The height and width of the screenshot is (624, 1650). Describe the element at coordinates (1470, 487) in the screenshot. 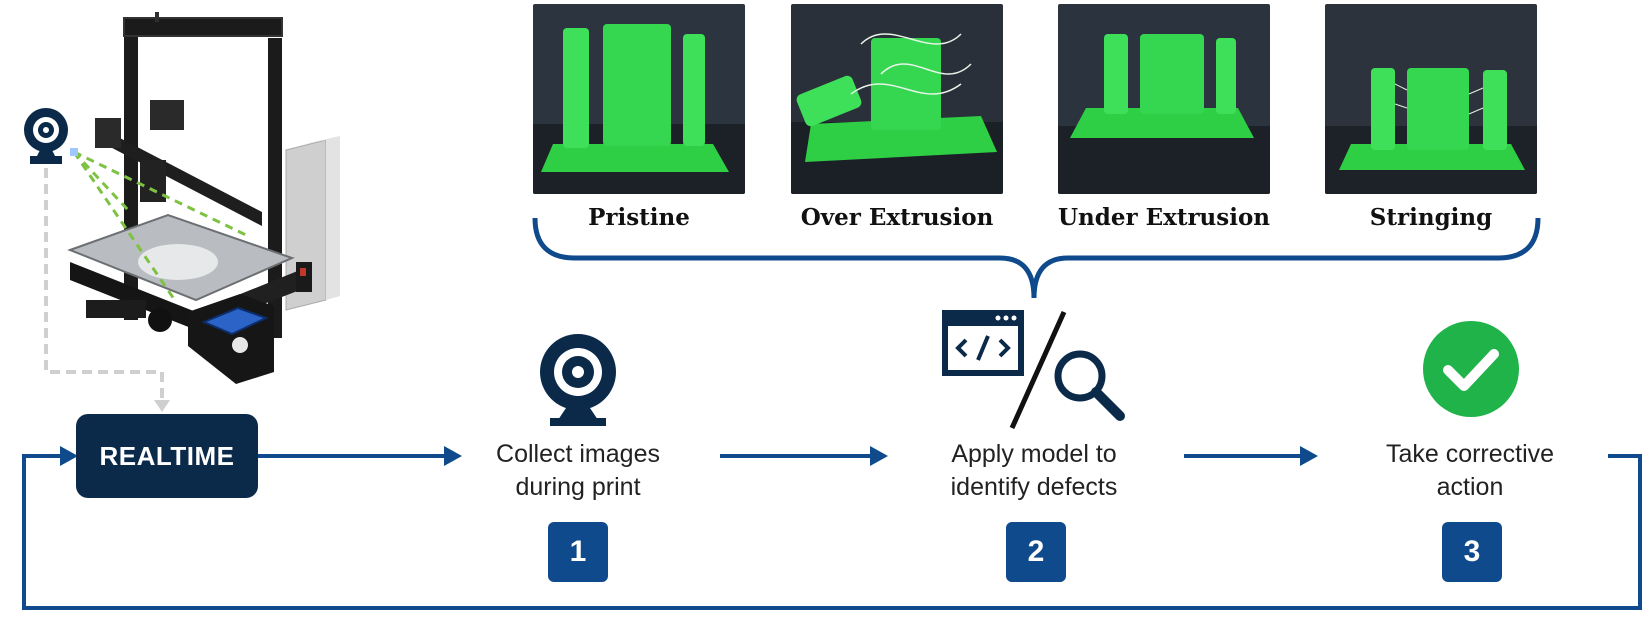

I see `step3-line2: action` at that location.